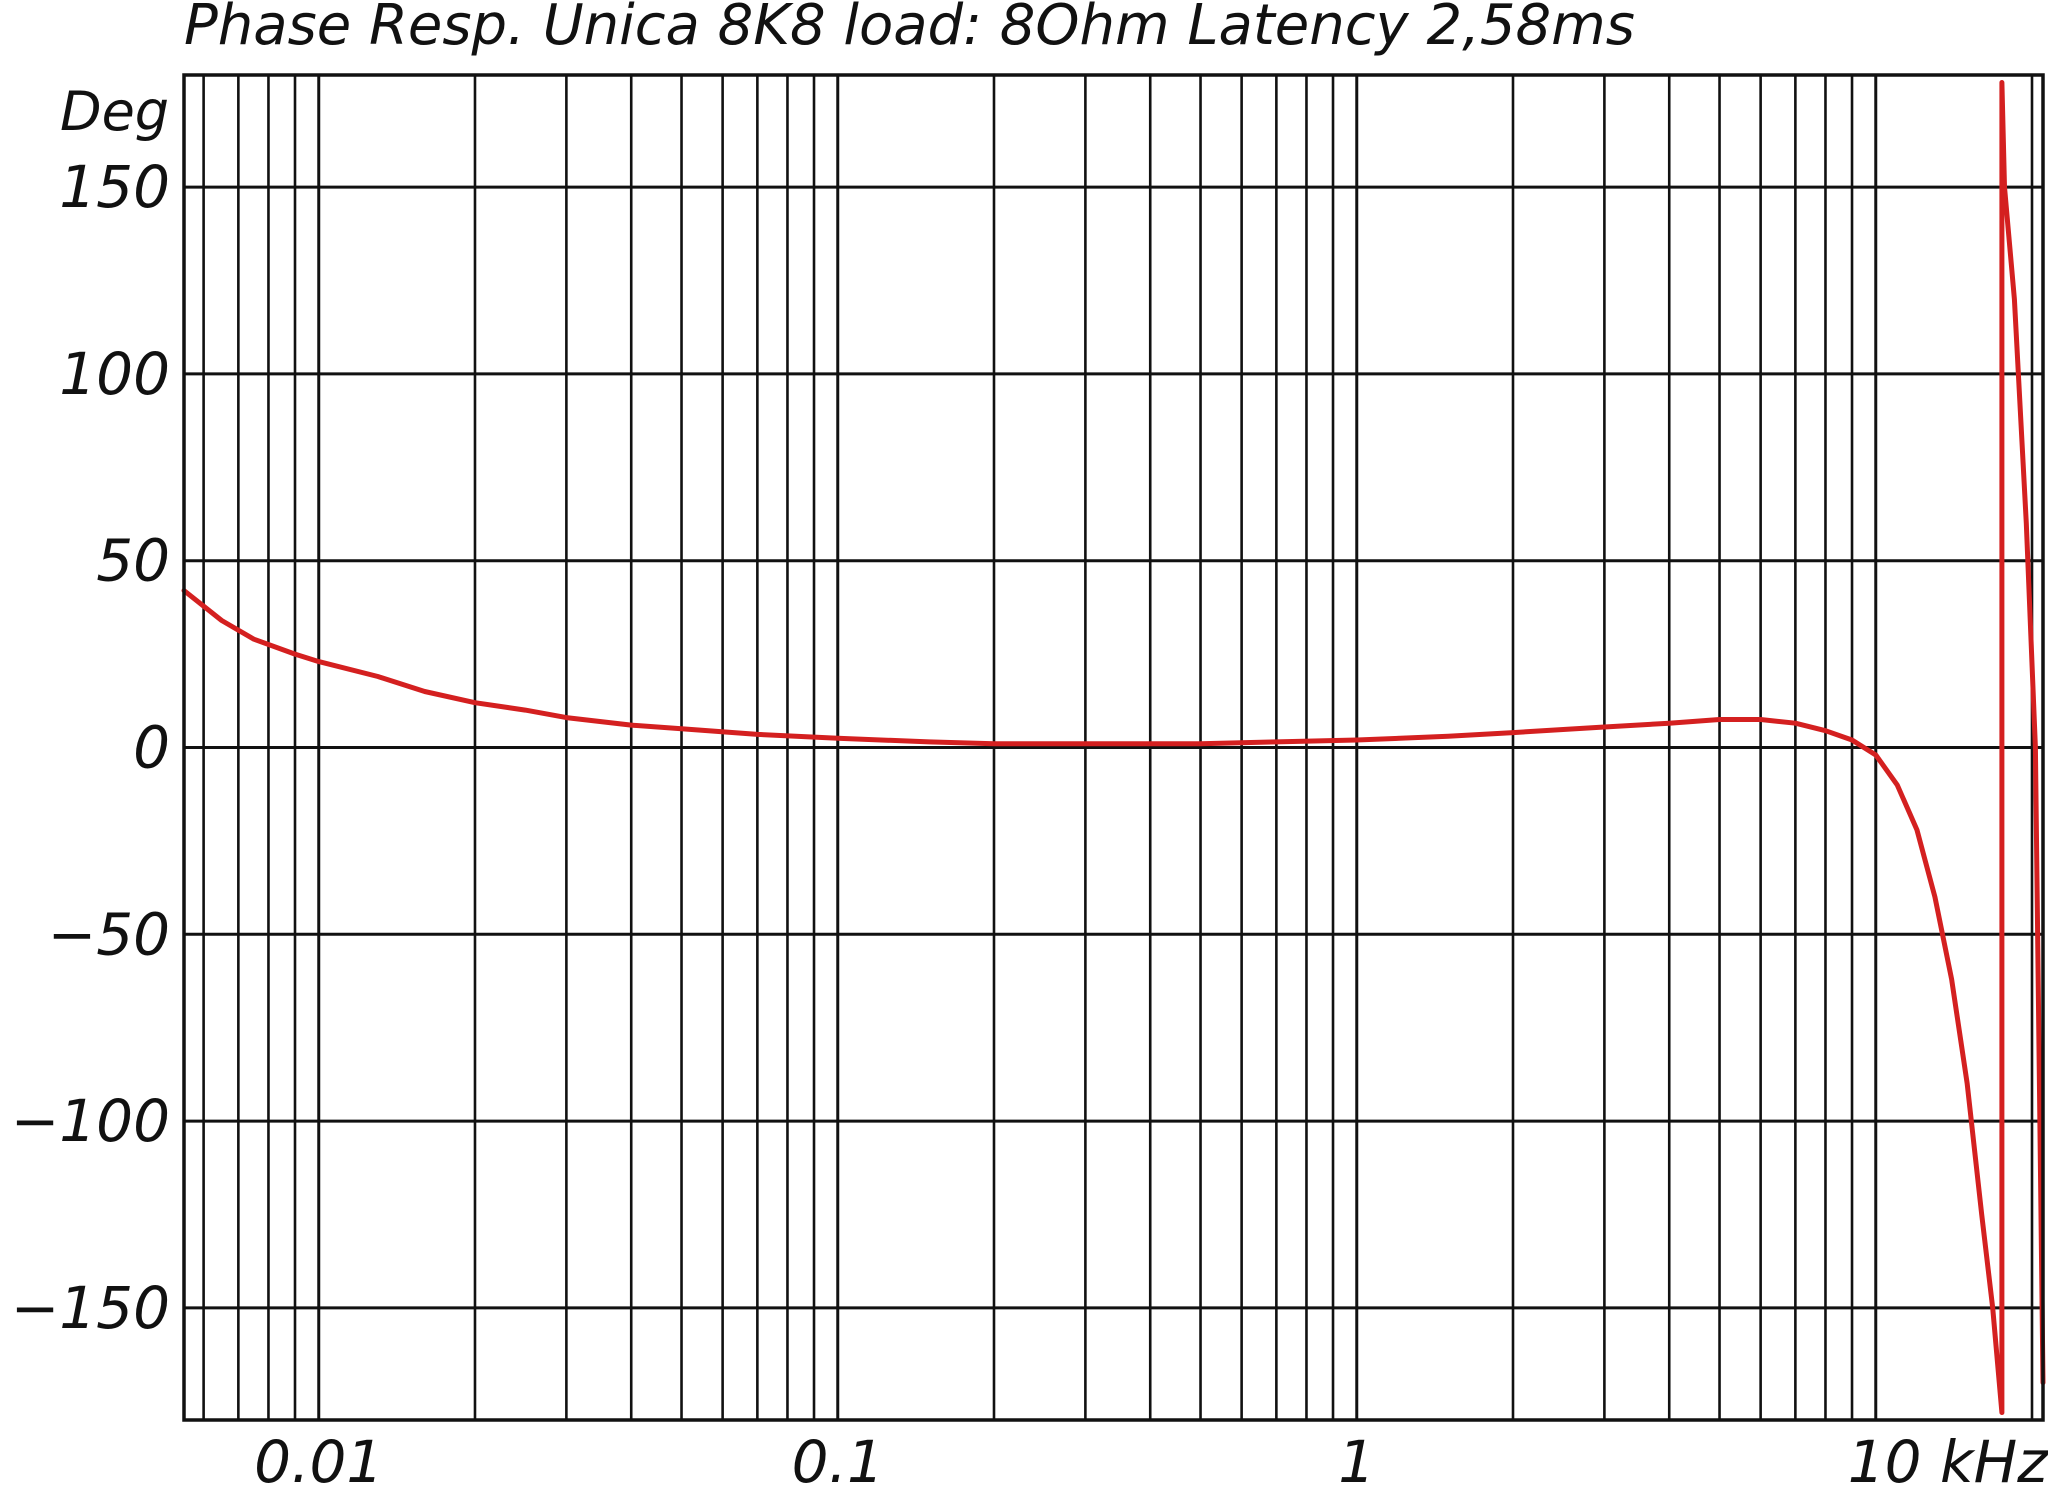 This screenshot has width=2048, height=1488. Describe the element at coordinates (109, 934) in the screenshot. I see `y-tick-label: −50` at that location.